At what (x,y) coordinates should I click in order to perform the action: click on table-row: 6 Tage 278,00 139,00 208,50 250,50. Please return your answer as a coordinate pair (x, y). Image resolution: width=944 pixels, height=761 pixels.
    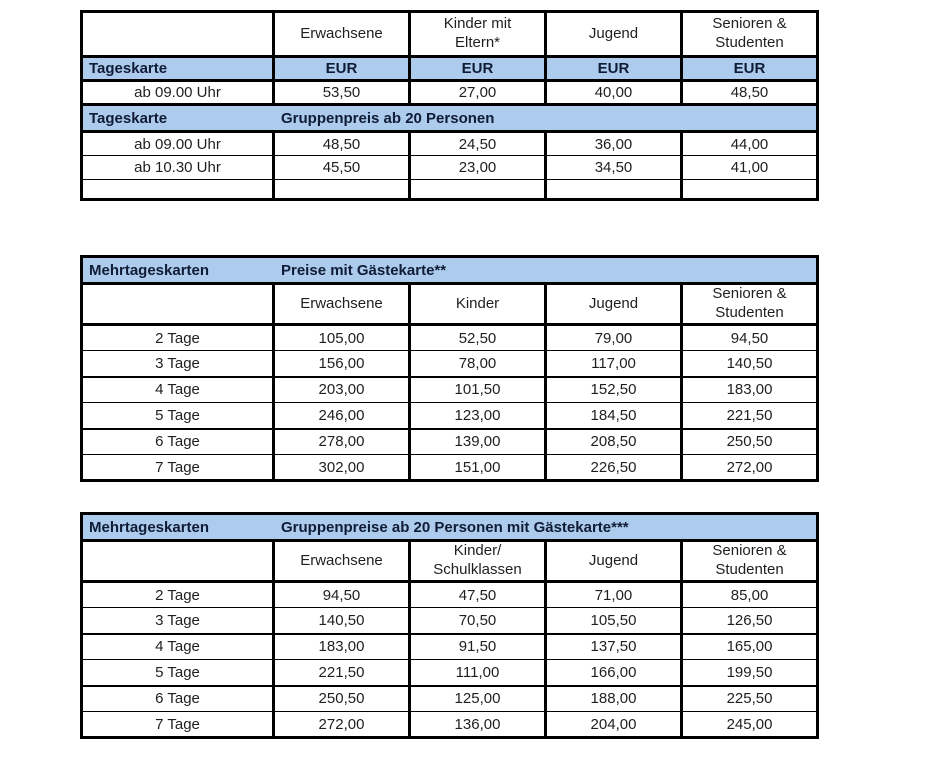
    Looking at the image, I should click on (449, 441).